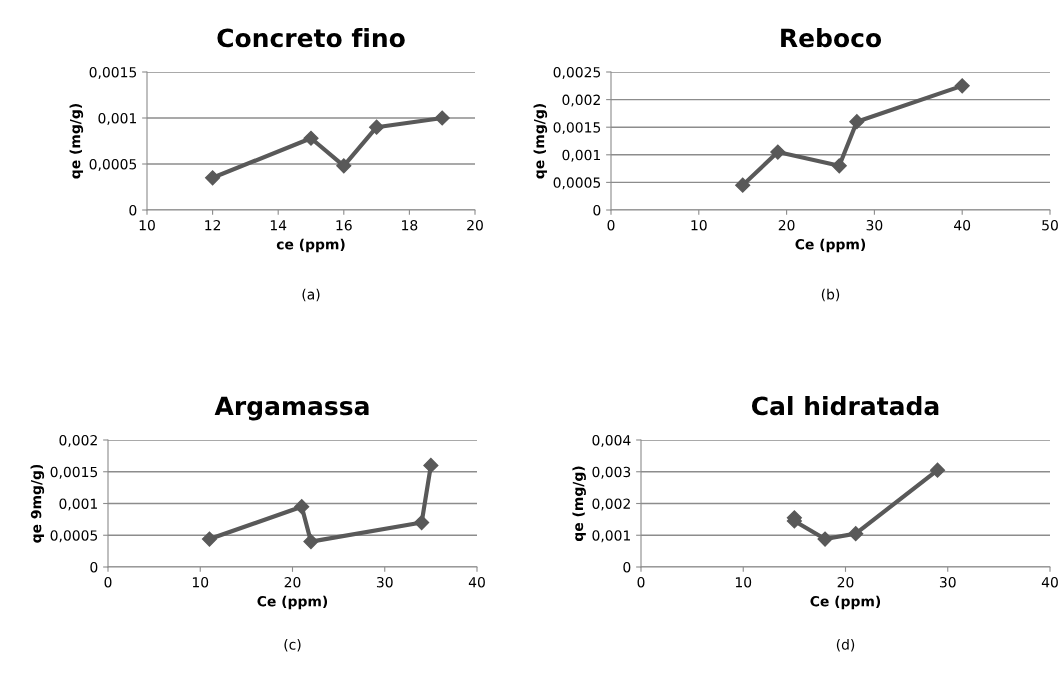  Describe the element at coordinates (292, 645) in the screenshot. I see `text: (c)` at that location.